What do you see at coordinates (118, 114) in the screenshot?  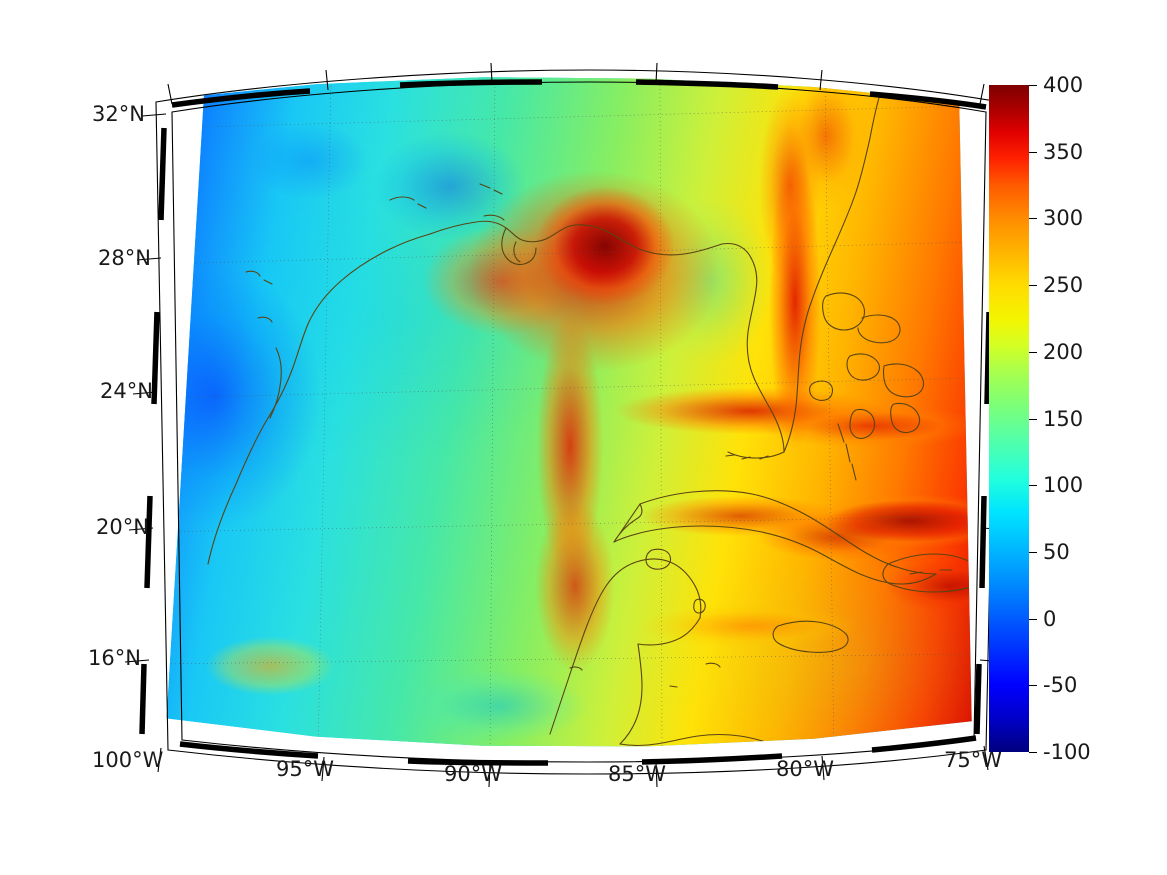 I see `y-tick-label-32N: 32°N` at bounding box center [118, 114].